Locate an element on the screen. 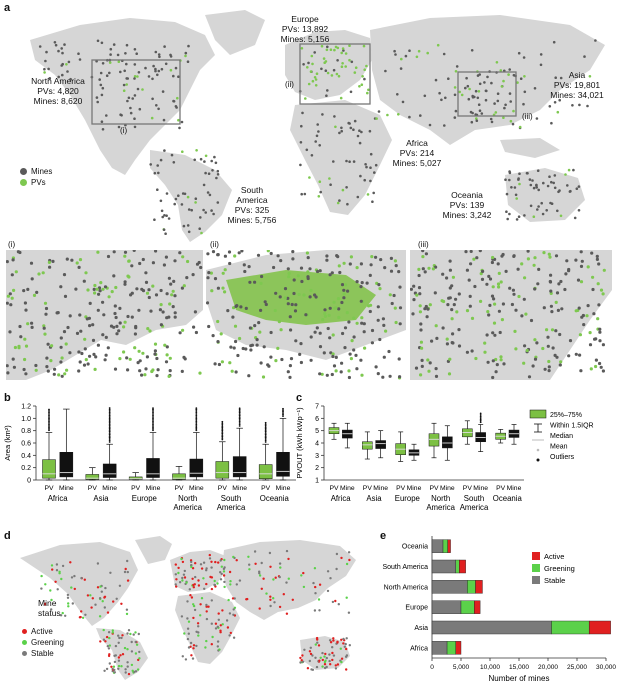  y-tick-label: 1.2 is located at coordinates (26, 407).